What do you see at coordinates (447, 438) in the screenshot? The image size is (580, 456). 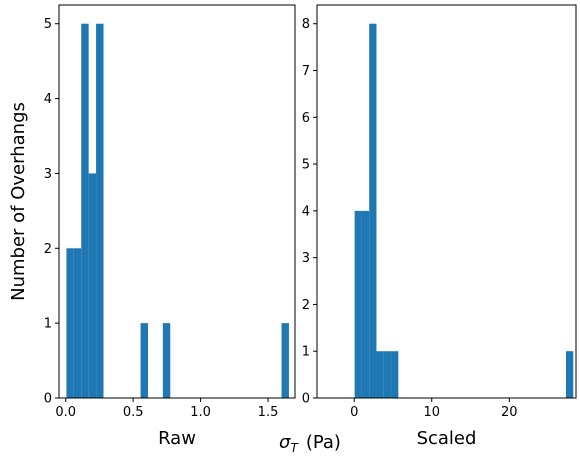 I see `x-axis-label: Scaled` at bounding box center [447, 438].